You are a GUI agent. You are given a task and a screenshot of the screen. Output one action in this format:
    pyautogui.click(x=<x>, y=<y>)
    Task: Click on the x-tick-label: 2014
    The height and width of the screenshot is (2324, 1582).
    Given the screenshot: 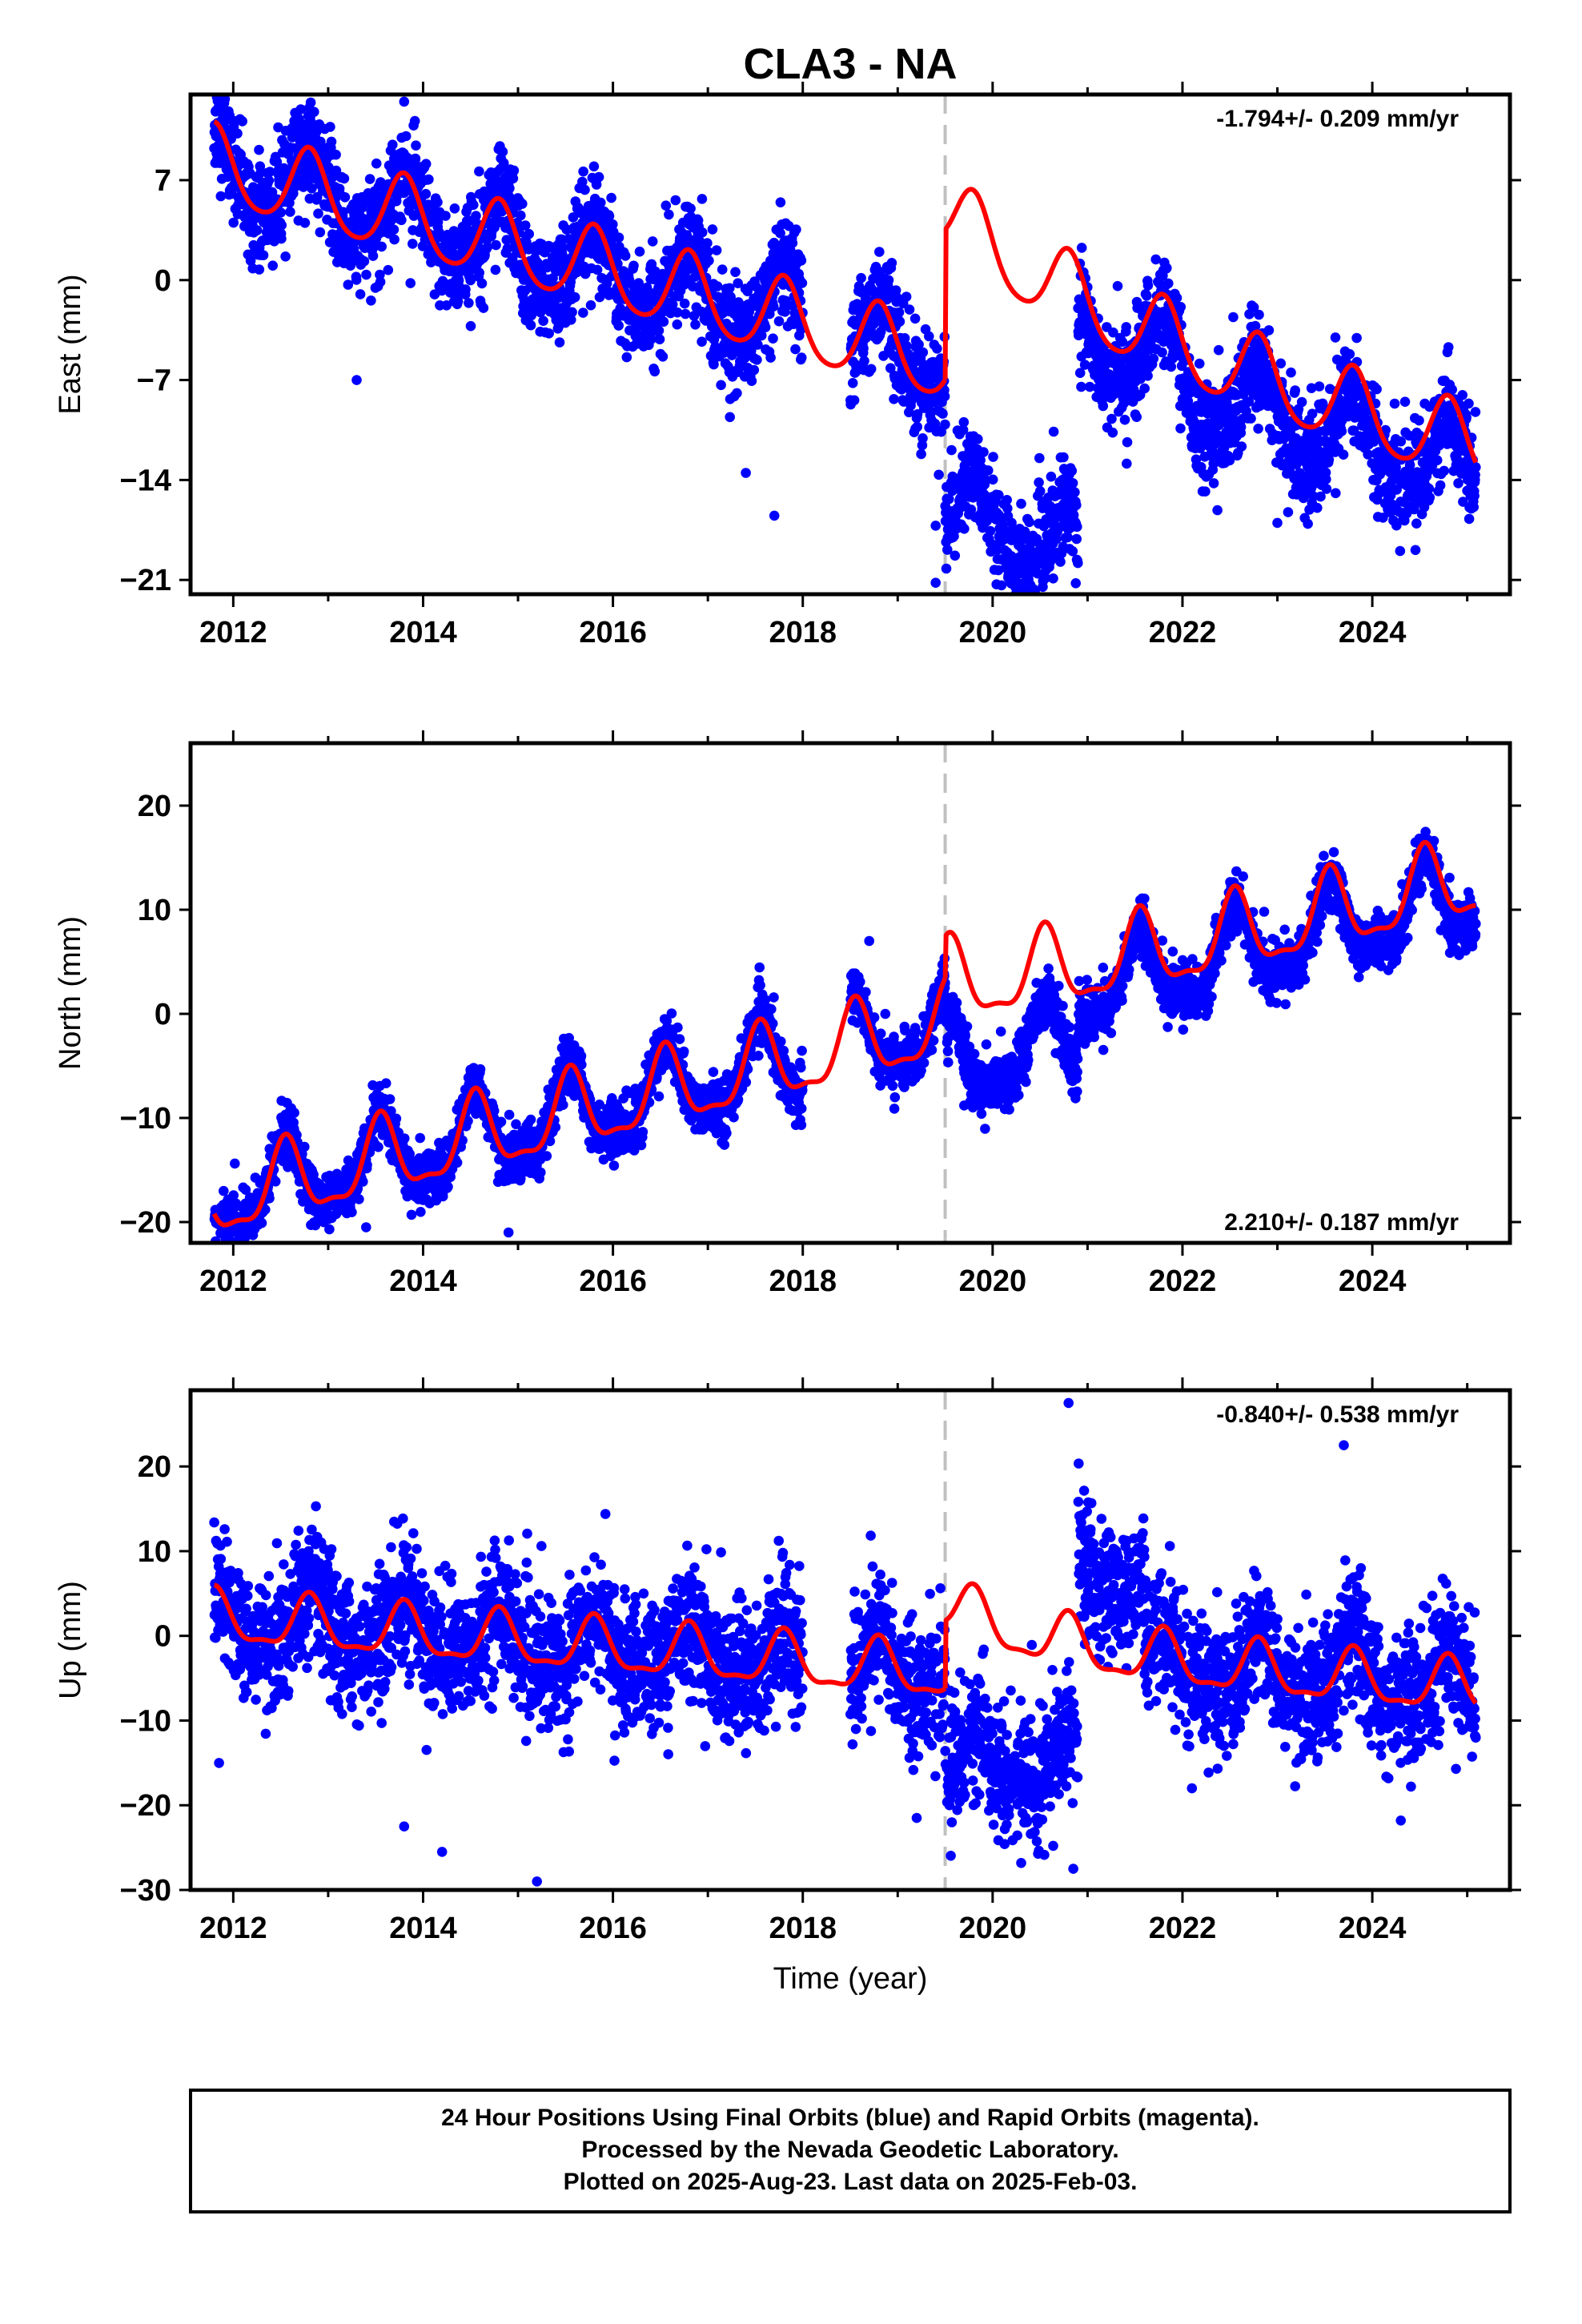 What is the action you would take?
    pyautogui.click(x=423, y=632)
    